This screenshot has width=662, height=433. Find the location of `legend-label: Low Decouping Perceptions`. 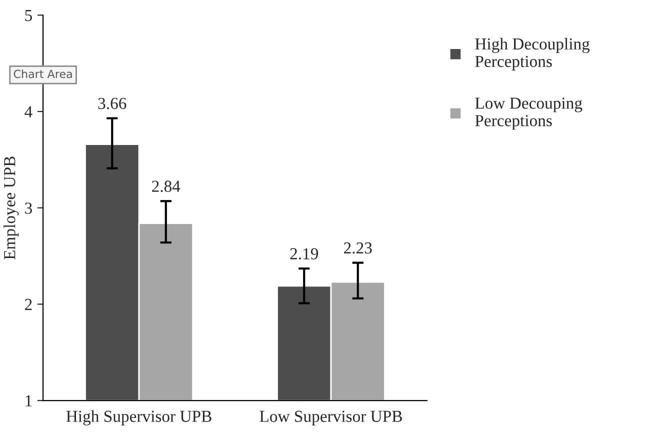

legend-label: Low Decouping Perceptions is located at coordinates (528, 114).